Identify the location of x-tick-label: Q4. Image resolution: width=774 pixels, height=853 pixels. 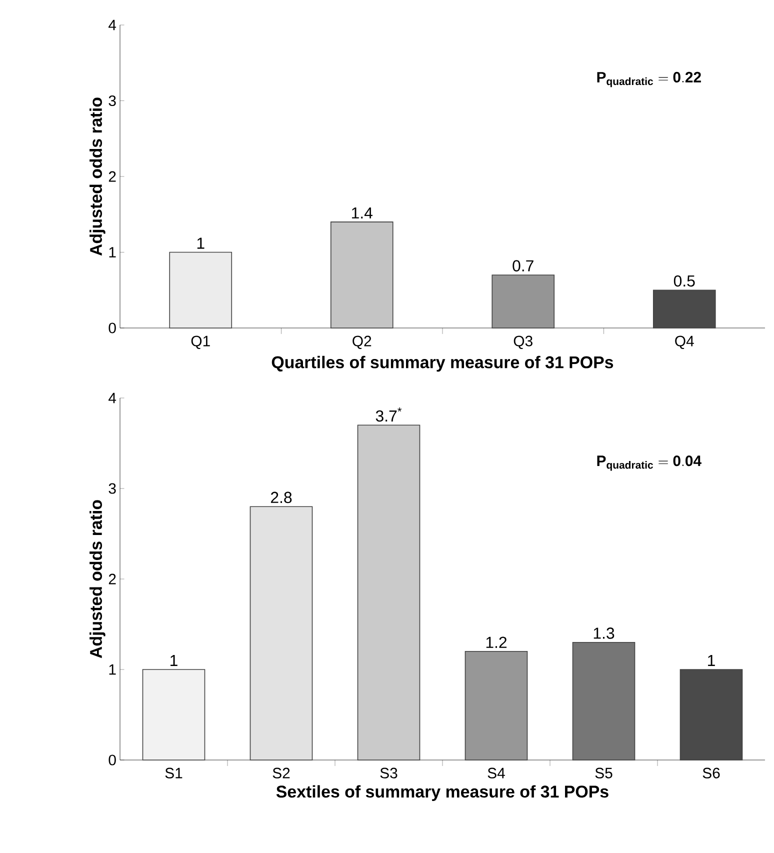
(684, 343).